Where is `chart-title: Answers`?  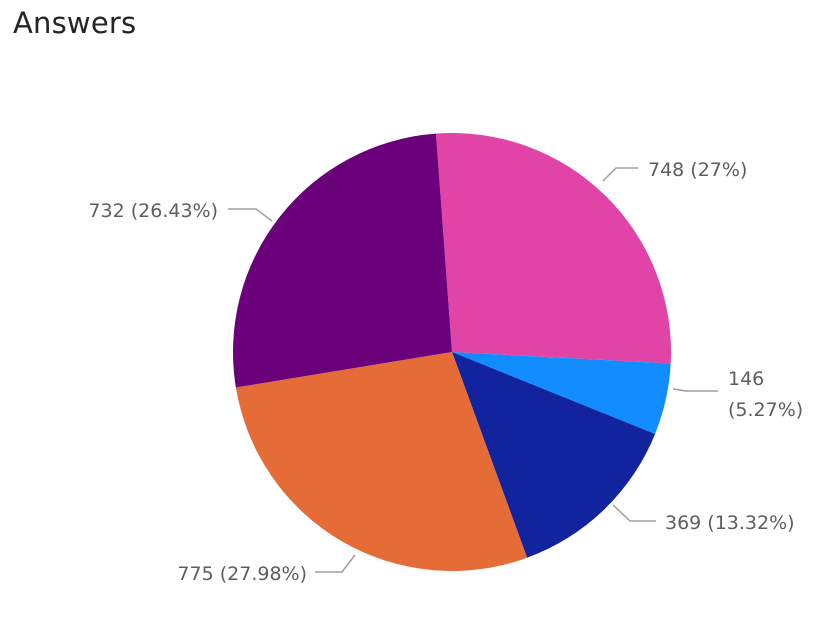
chart-title: Answers is located at coordinates (75, 23).